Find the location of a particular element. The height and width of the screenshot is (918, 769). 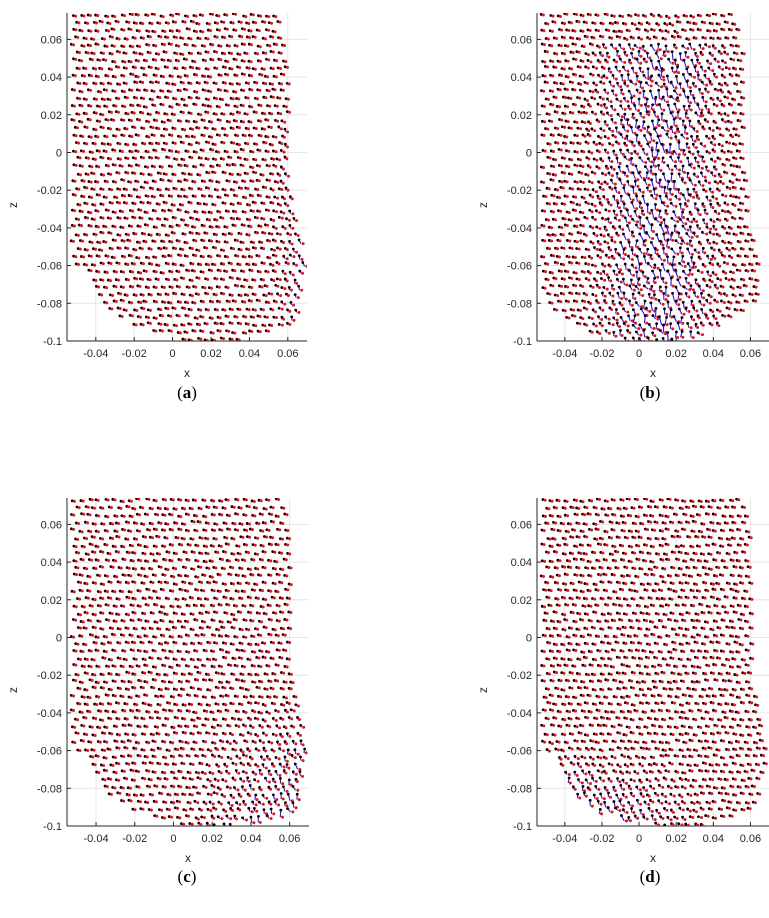

displacement-vector is located at coordinates (672, 56).